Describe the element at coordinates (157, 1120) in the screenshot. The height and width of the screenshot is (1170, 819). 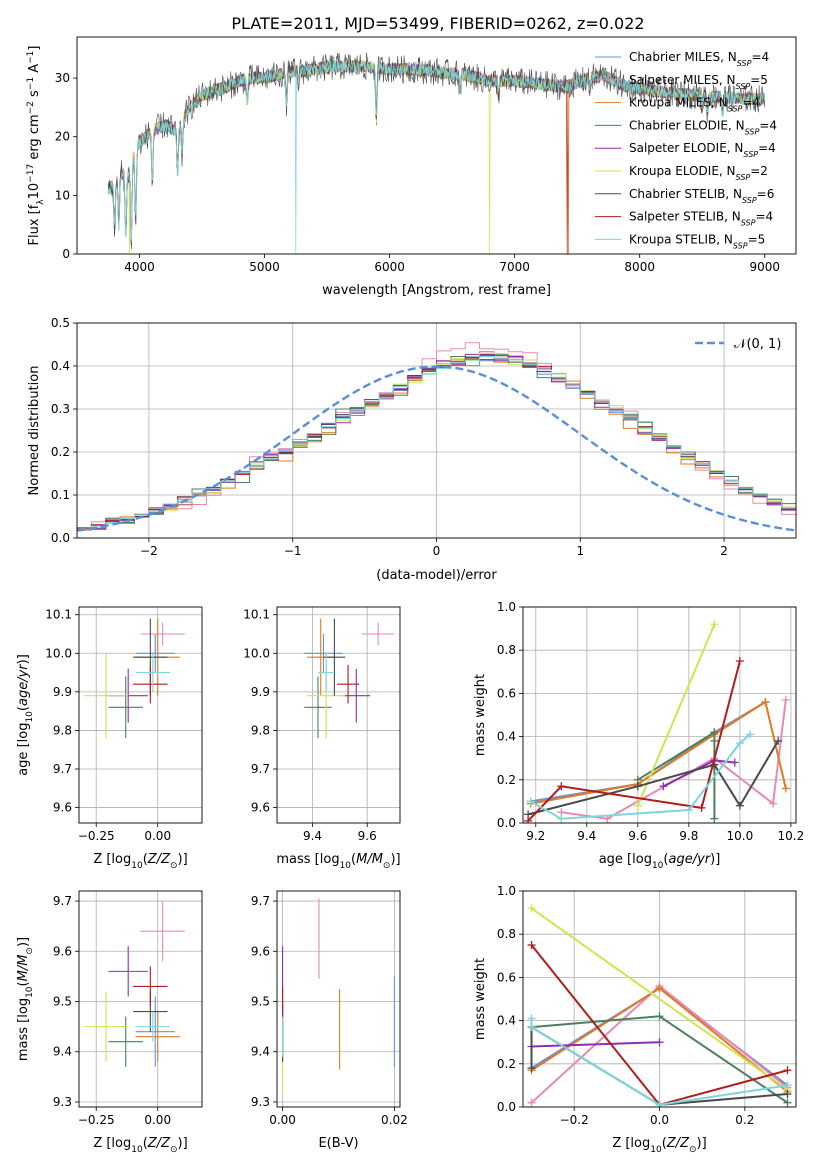
I see `x-tick-label: 0.00` at that location.